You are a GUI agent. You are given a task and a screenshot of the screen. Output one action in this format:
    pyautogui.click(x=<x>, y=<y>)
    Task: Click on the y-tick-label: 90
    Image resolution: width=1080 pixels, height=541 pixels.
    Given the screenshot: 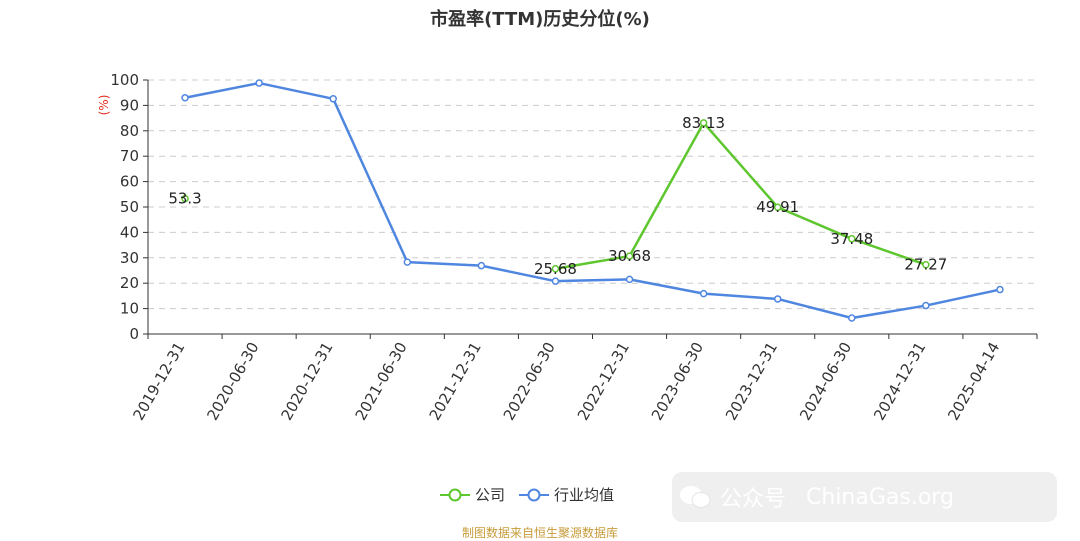 What is the action you would take?
    pyautogui.click(x=129, y=105)
    